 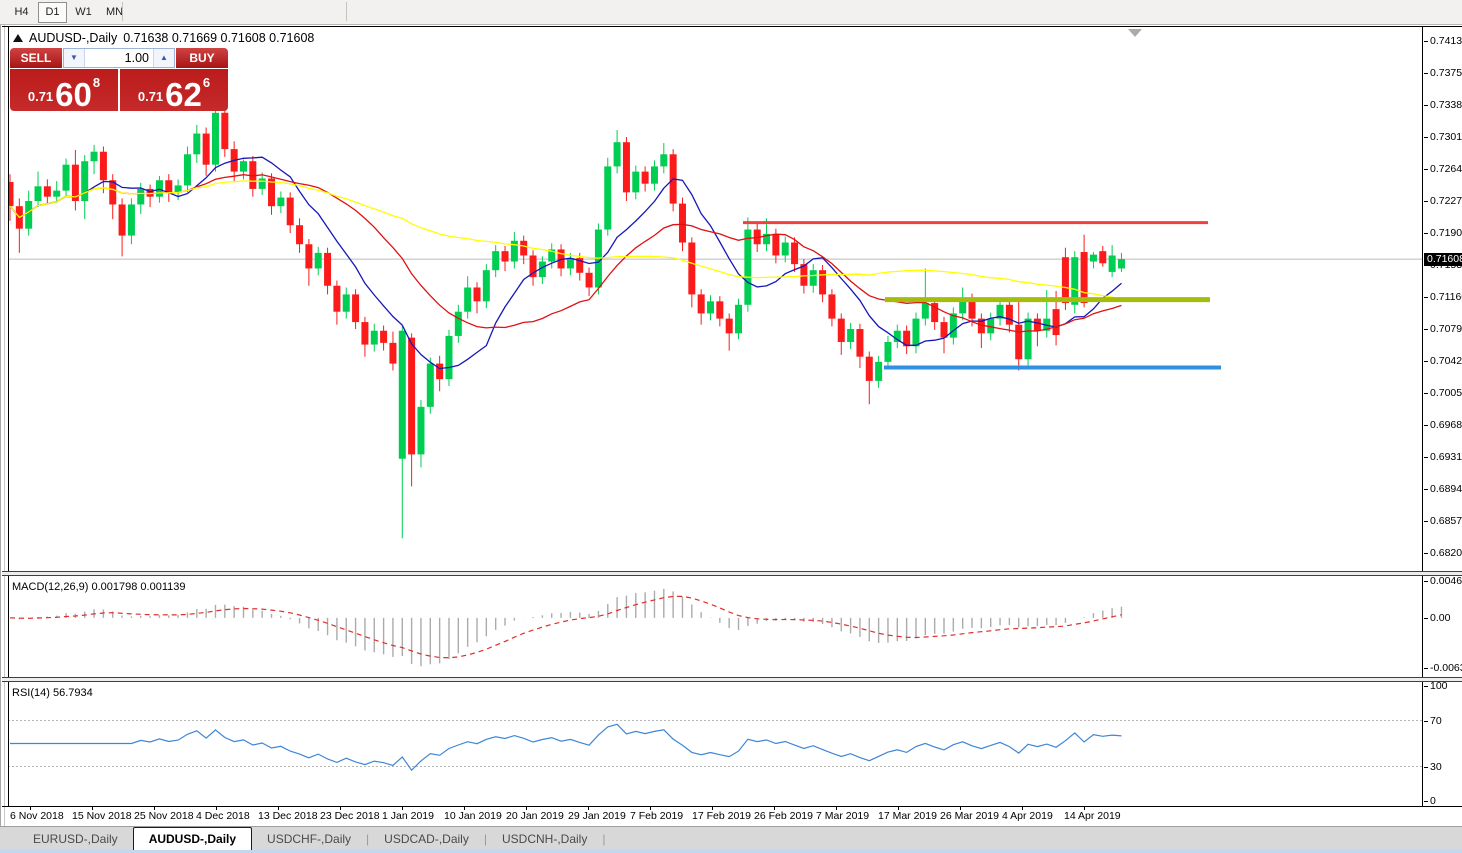 I want to click on axis-label: 0, so click(x=1433, y=801).